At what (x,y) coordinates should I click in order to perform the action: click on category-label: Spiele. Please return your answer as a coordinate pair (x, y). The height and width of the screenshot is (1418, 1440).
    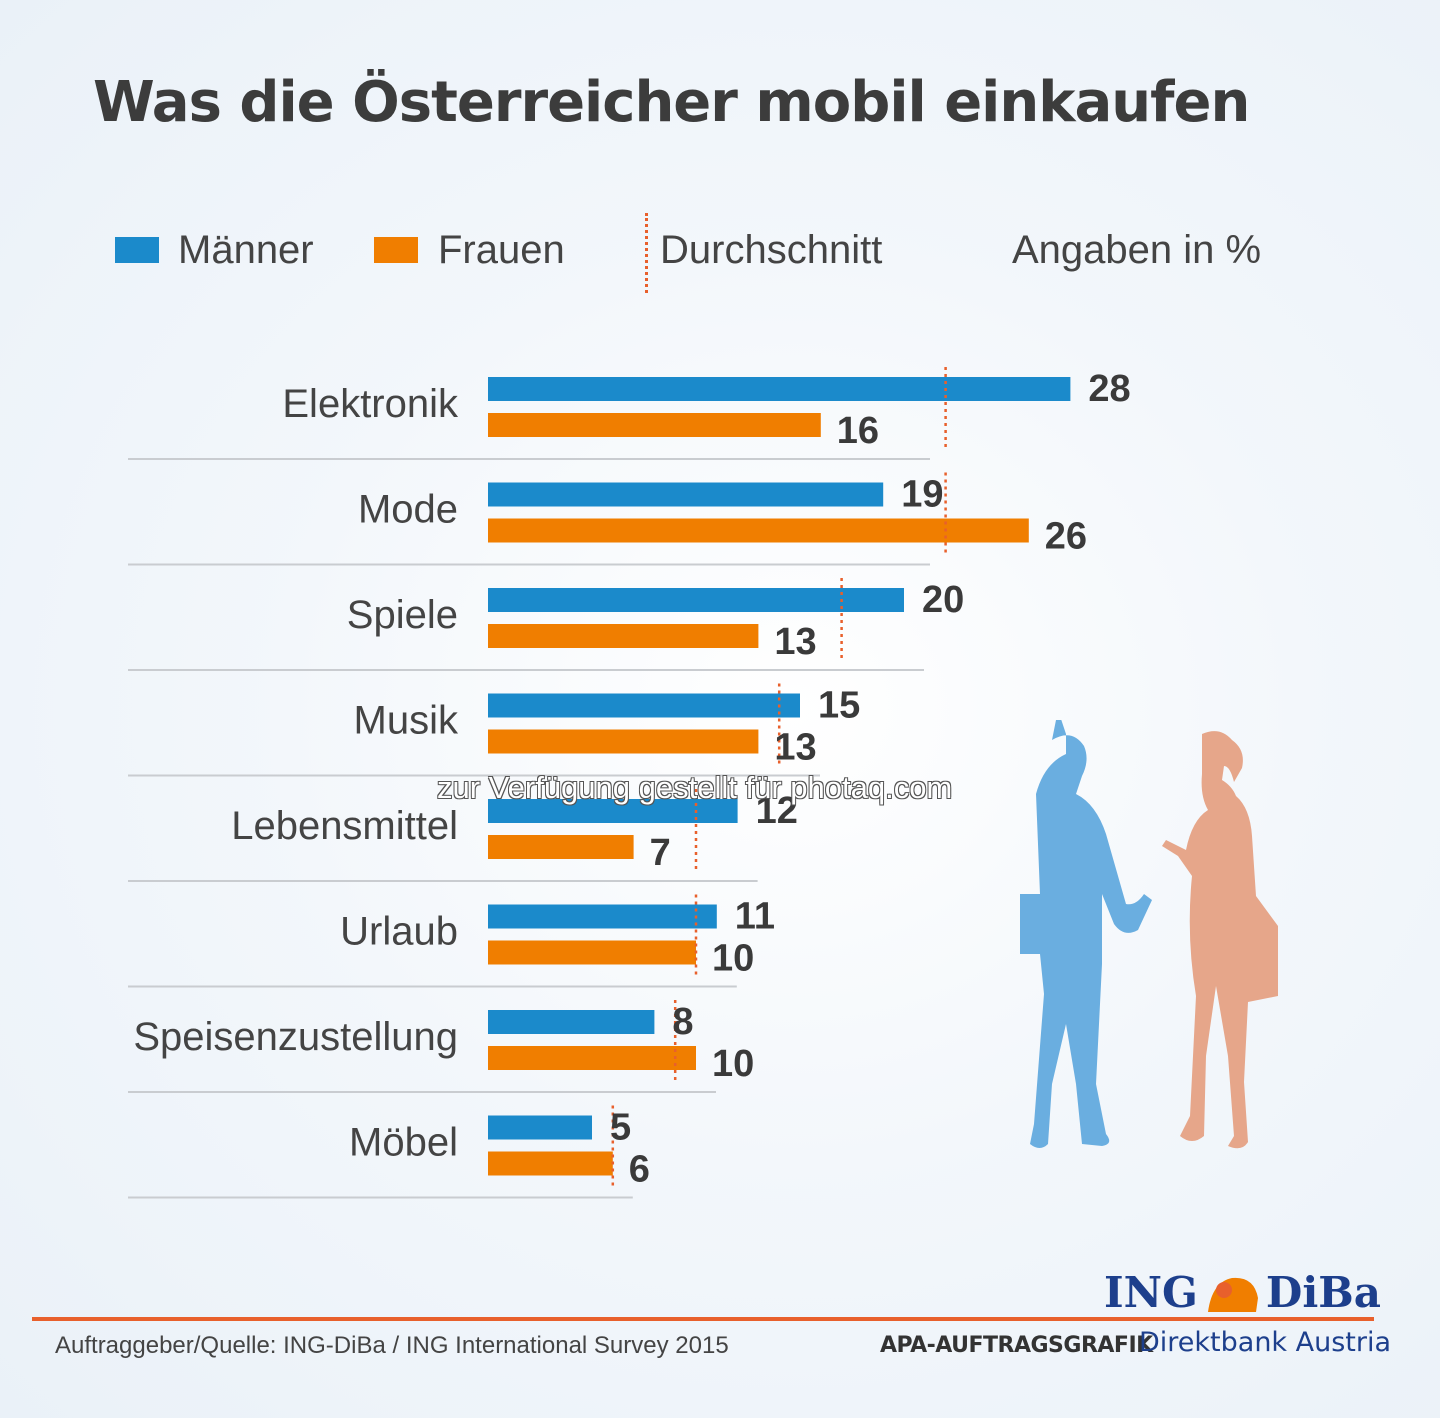
    Looking at the image, I should click on (402, 615).